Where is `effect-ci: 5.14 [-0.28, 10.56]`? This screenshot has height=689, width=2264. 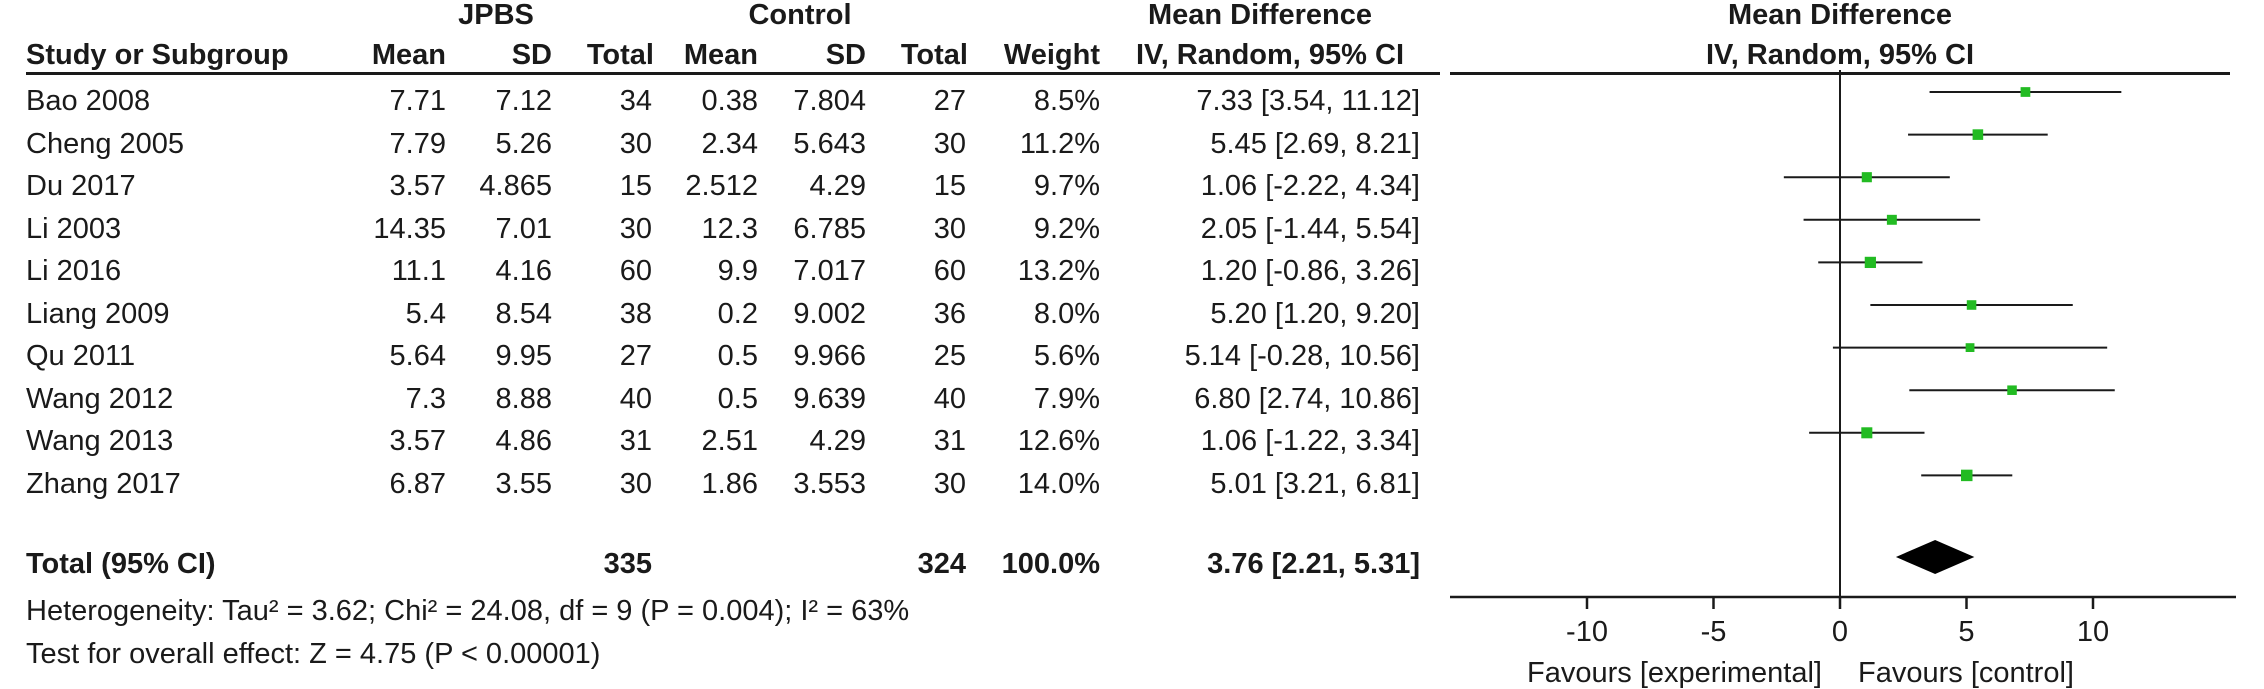
effect-ci: 5.14 [-0.28, 10.56] is located at coordinates (1302, 356).